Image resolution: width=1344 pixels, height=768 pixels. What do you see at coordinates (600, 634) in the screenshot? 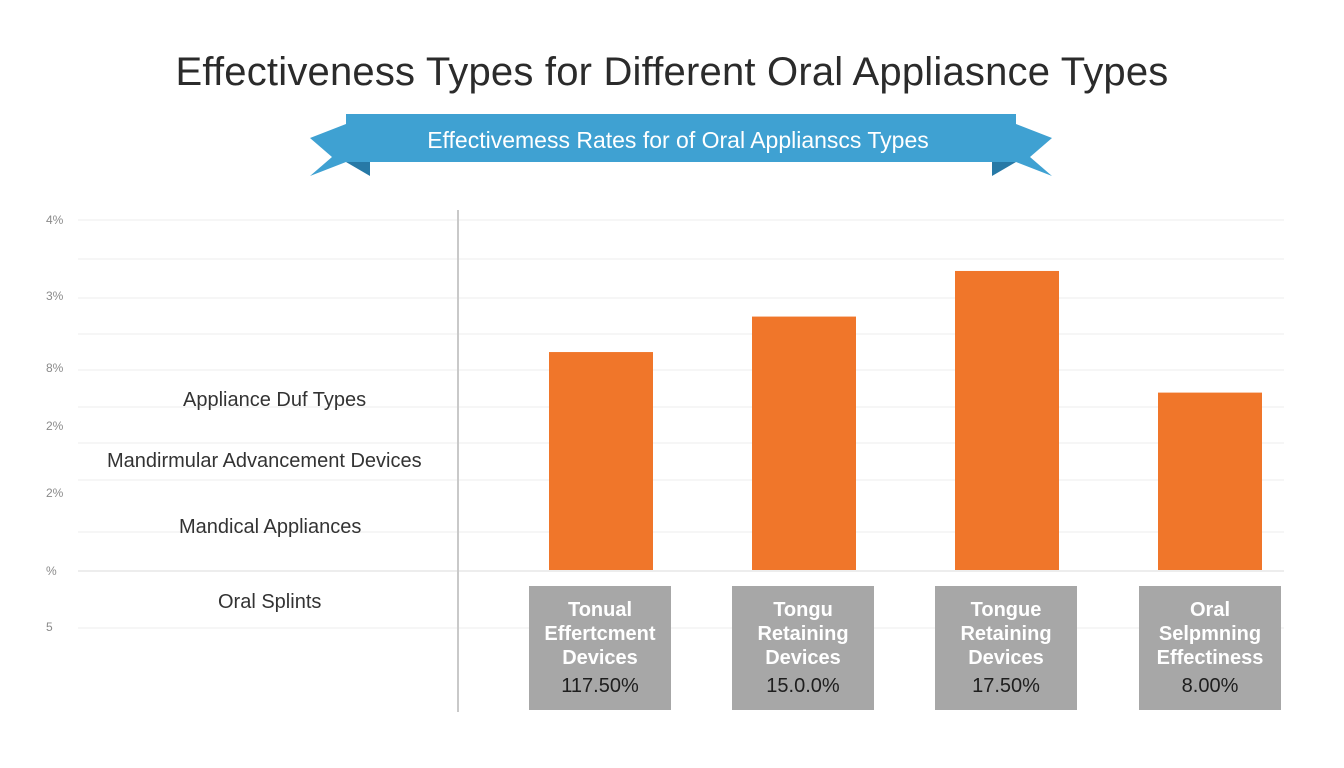
I see `category-label-line: Effertcment` at bounding box center [600, 634].